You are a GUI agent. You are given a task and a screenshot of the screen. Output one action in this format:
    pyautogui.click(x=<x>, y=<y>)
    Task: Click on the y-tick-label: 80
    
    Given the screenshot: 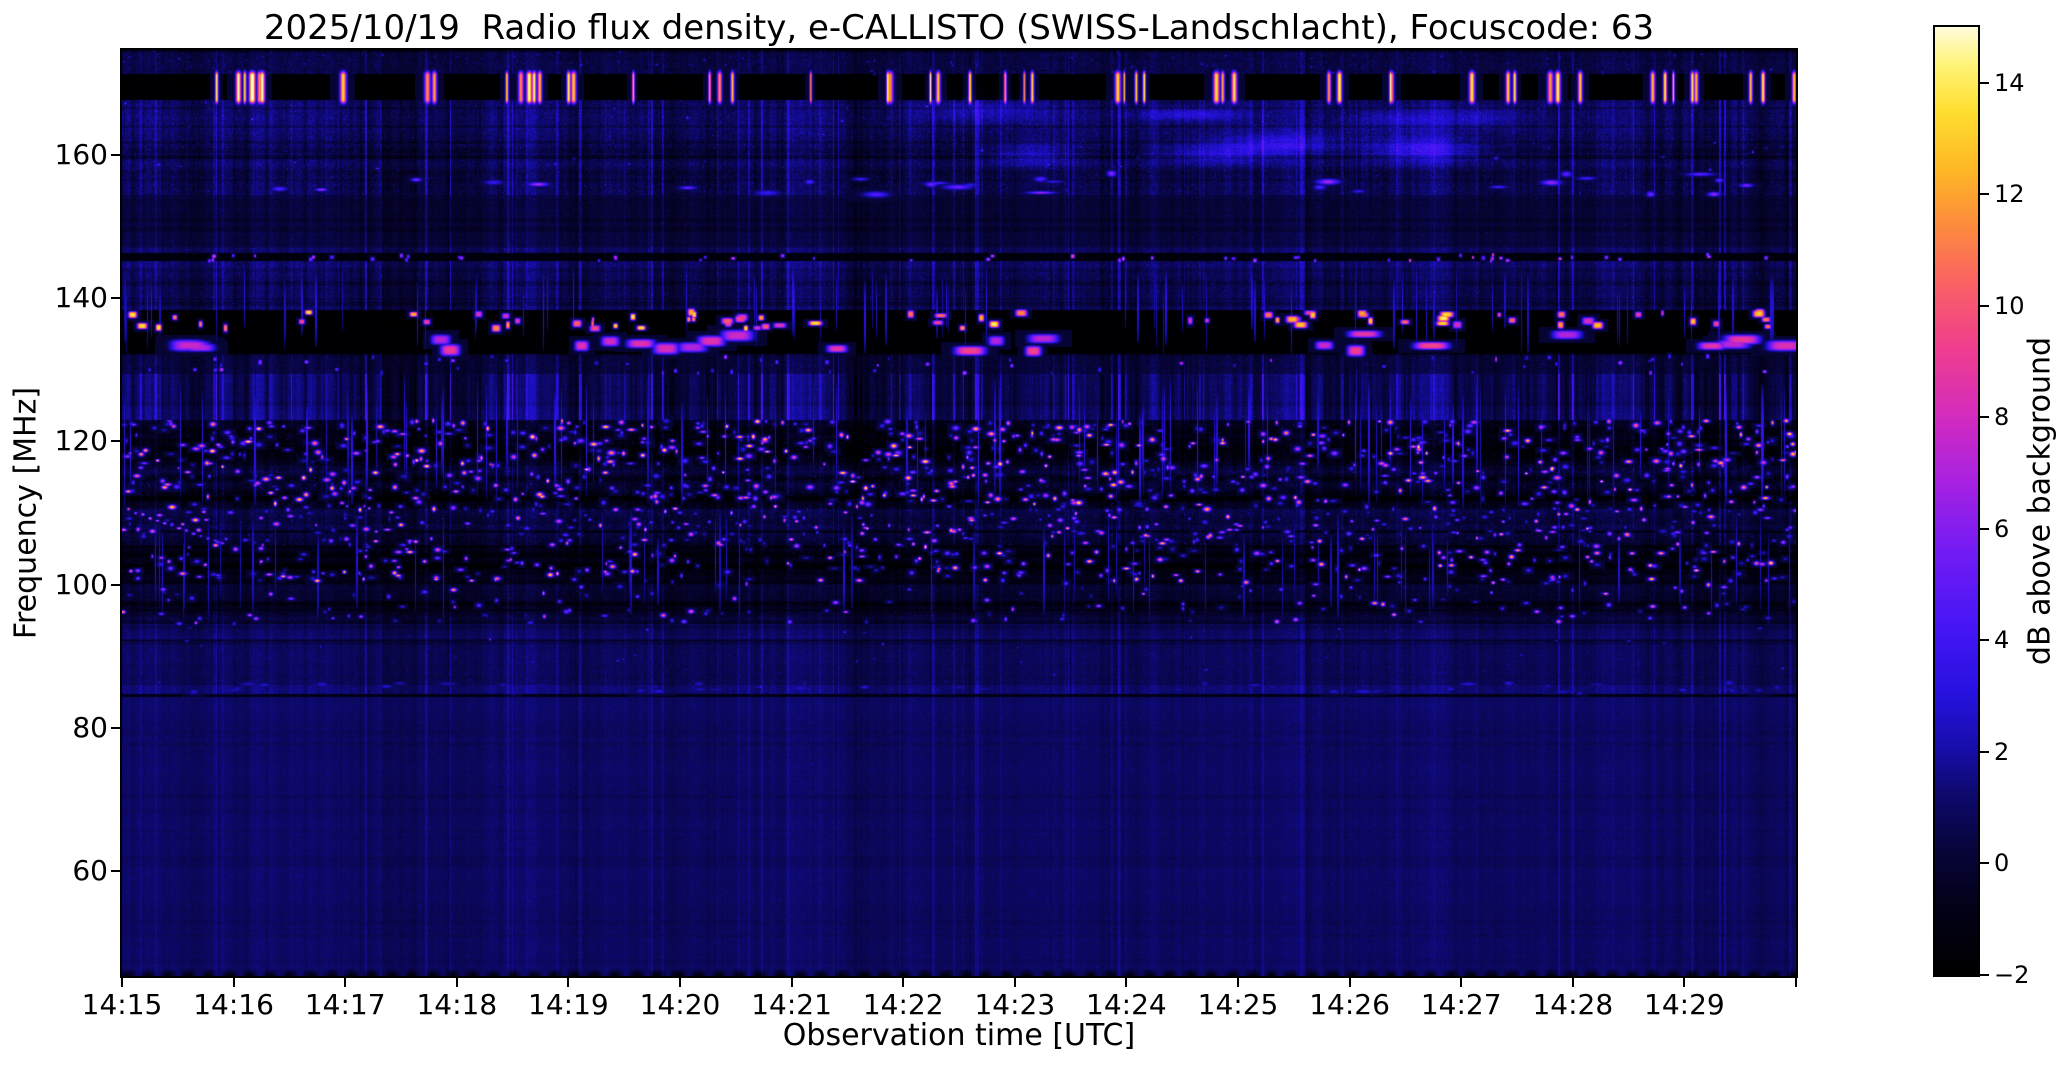 What is the action you would take?
    pyautogui.click(x=90, y=727)
    